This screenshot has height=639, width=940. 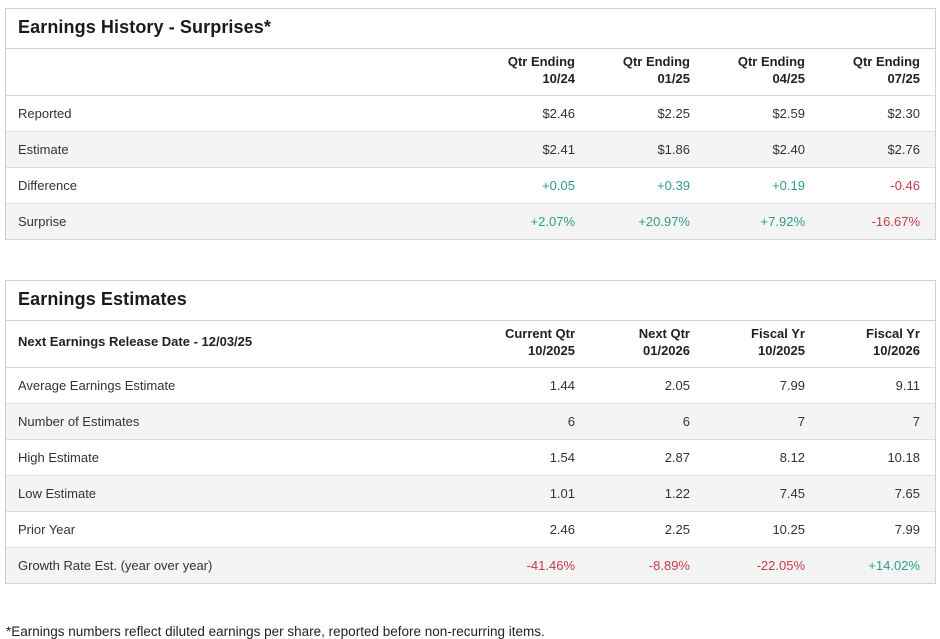 What do you see at coordinates (896, 350) in the screenshot?
I see `column-header-period: 10/2026` at bounding box center [896, 350].